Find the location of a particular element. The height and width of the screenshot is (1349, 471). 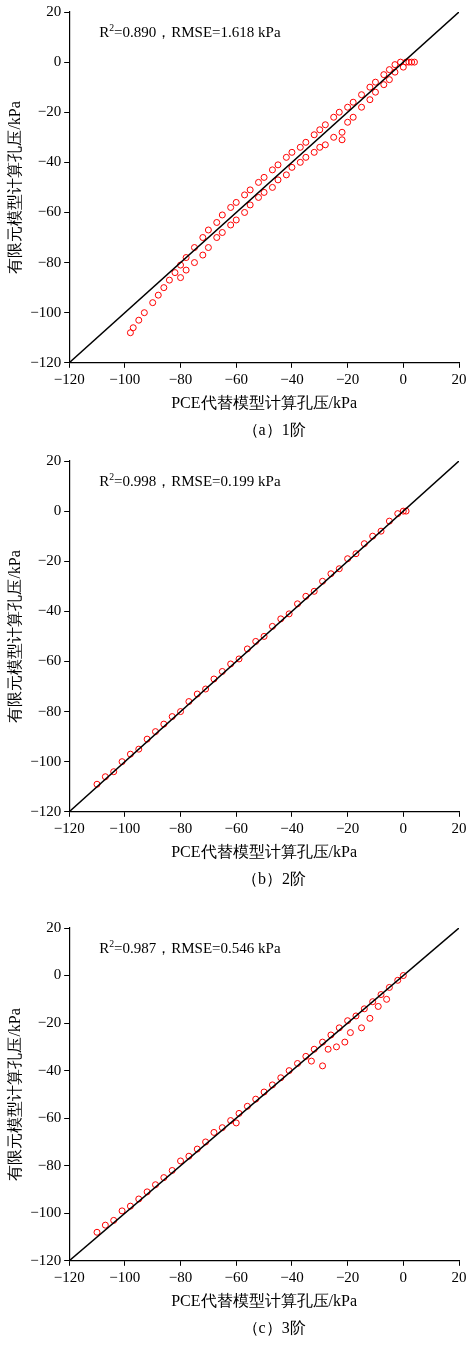

y-tick-label: −40 is located at coordinates (49, 1069).